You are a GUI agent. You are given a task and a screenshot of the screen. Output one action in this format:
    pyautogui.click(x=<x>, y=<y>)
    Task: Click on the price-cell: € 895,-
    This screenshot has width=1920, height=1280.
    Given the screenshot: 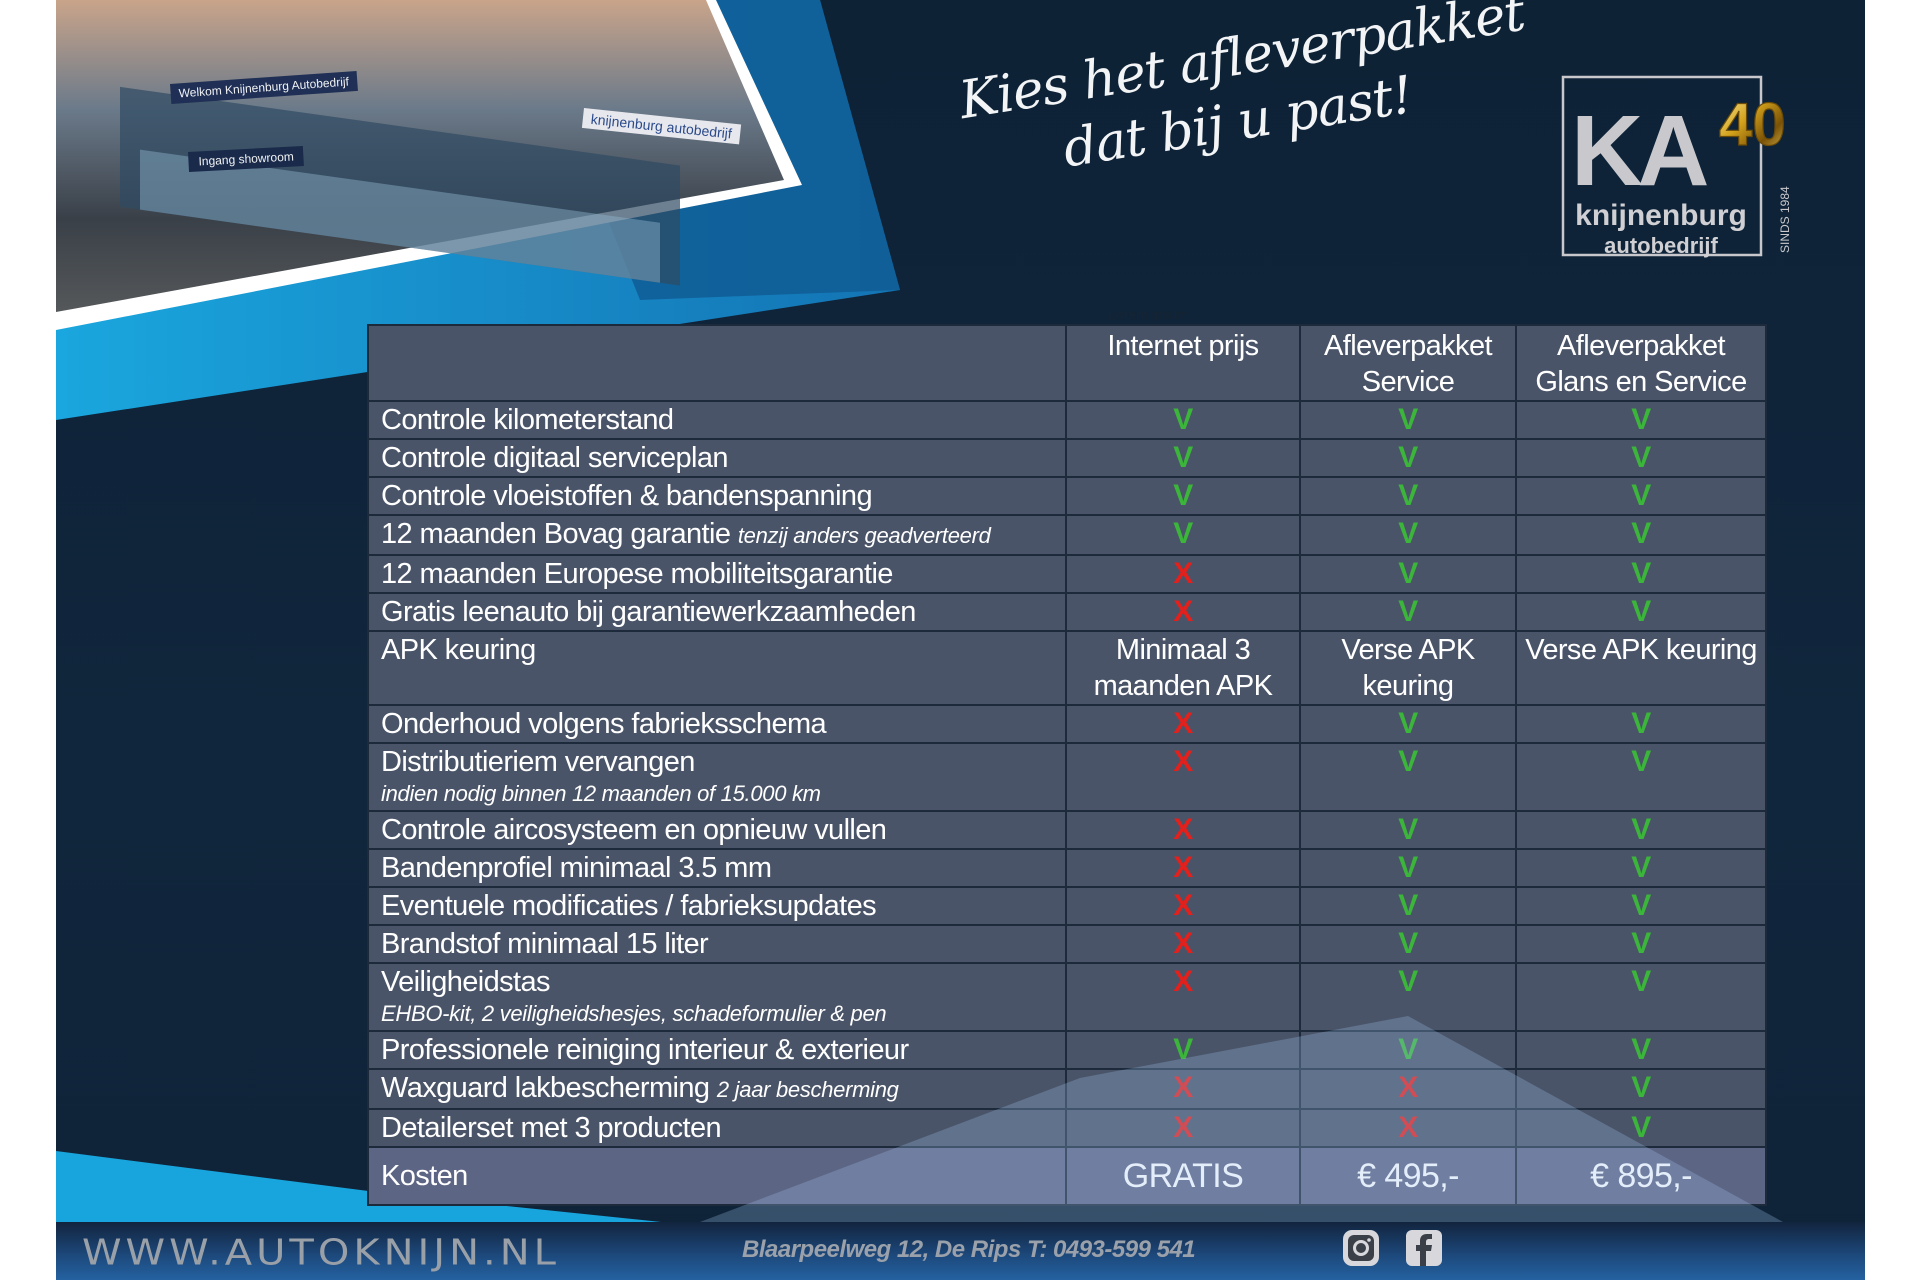 What is the action you would take?
    pyautogui.click(x=1641, y=1176)
    